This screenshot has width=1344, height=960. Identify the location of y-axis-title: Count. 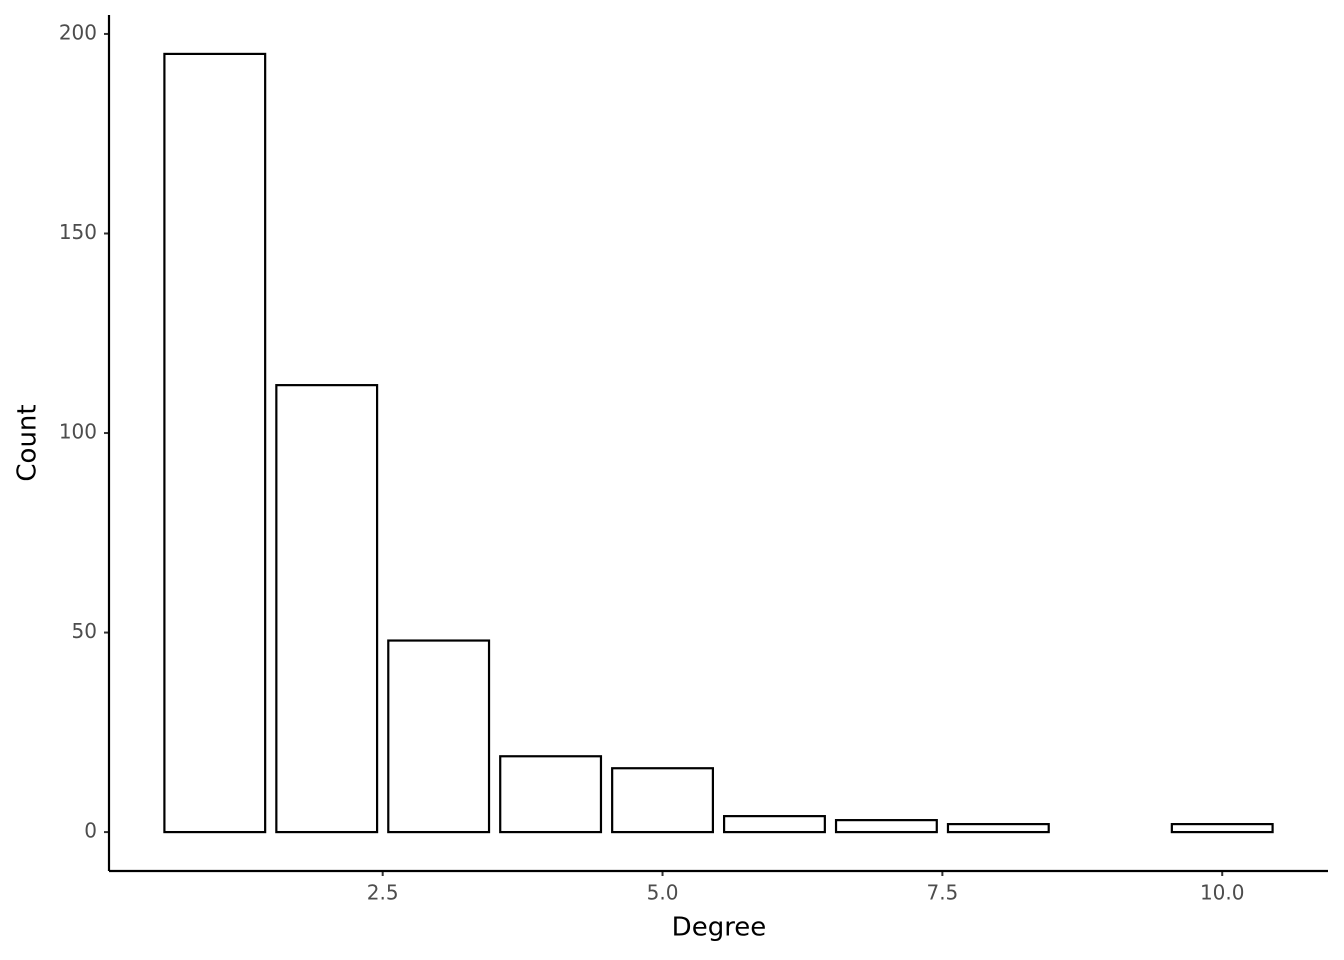
(28, 442).